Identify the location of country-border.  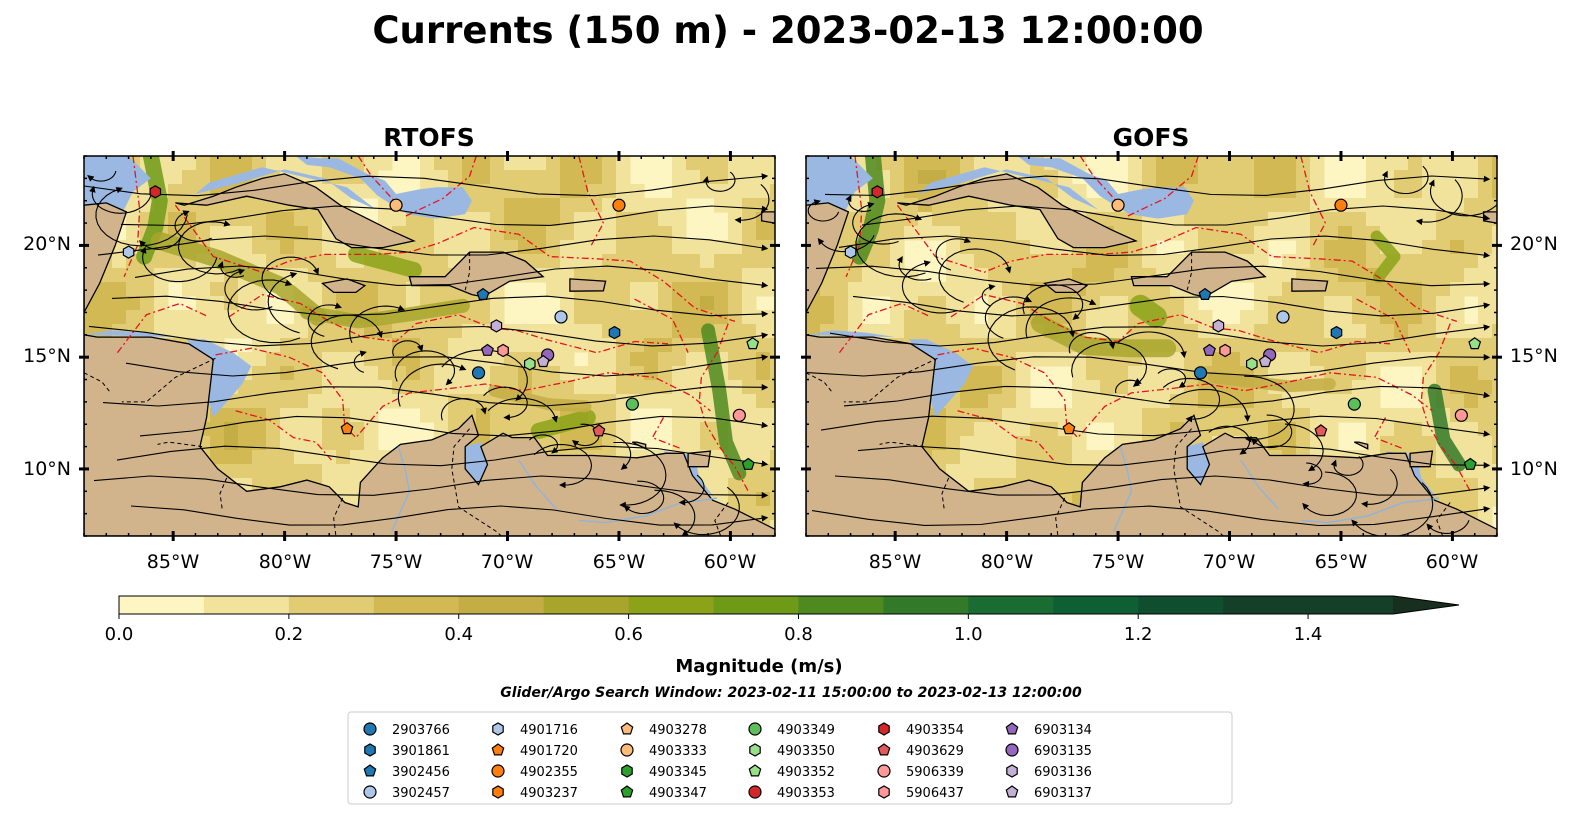
(1443, 519).